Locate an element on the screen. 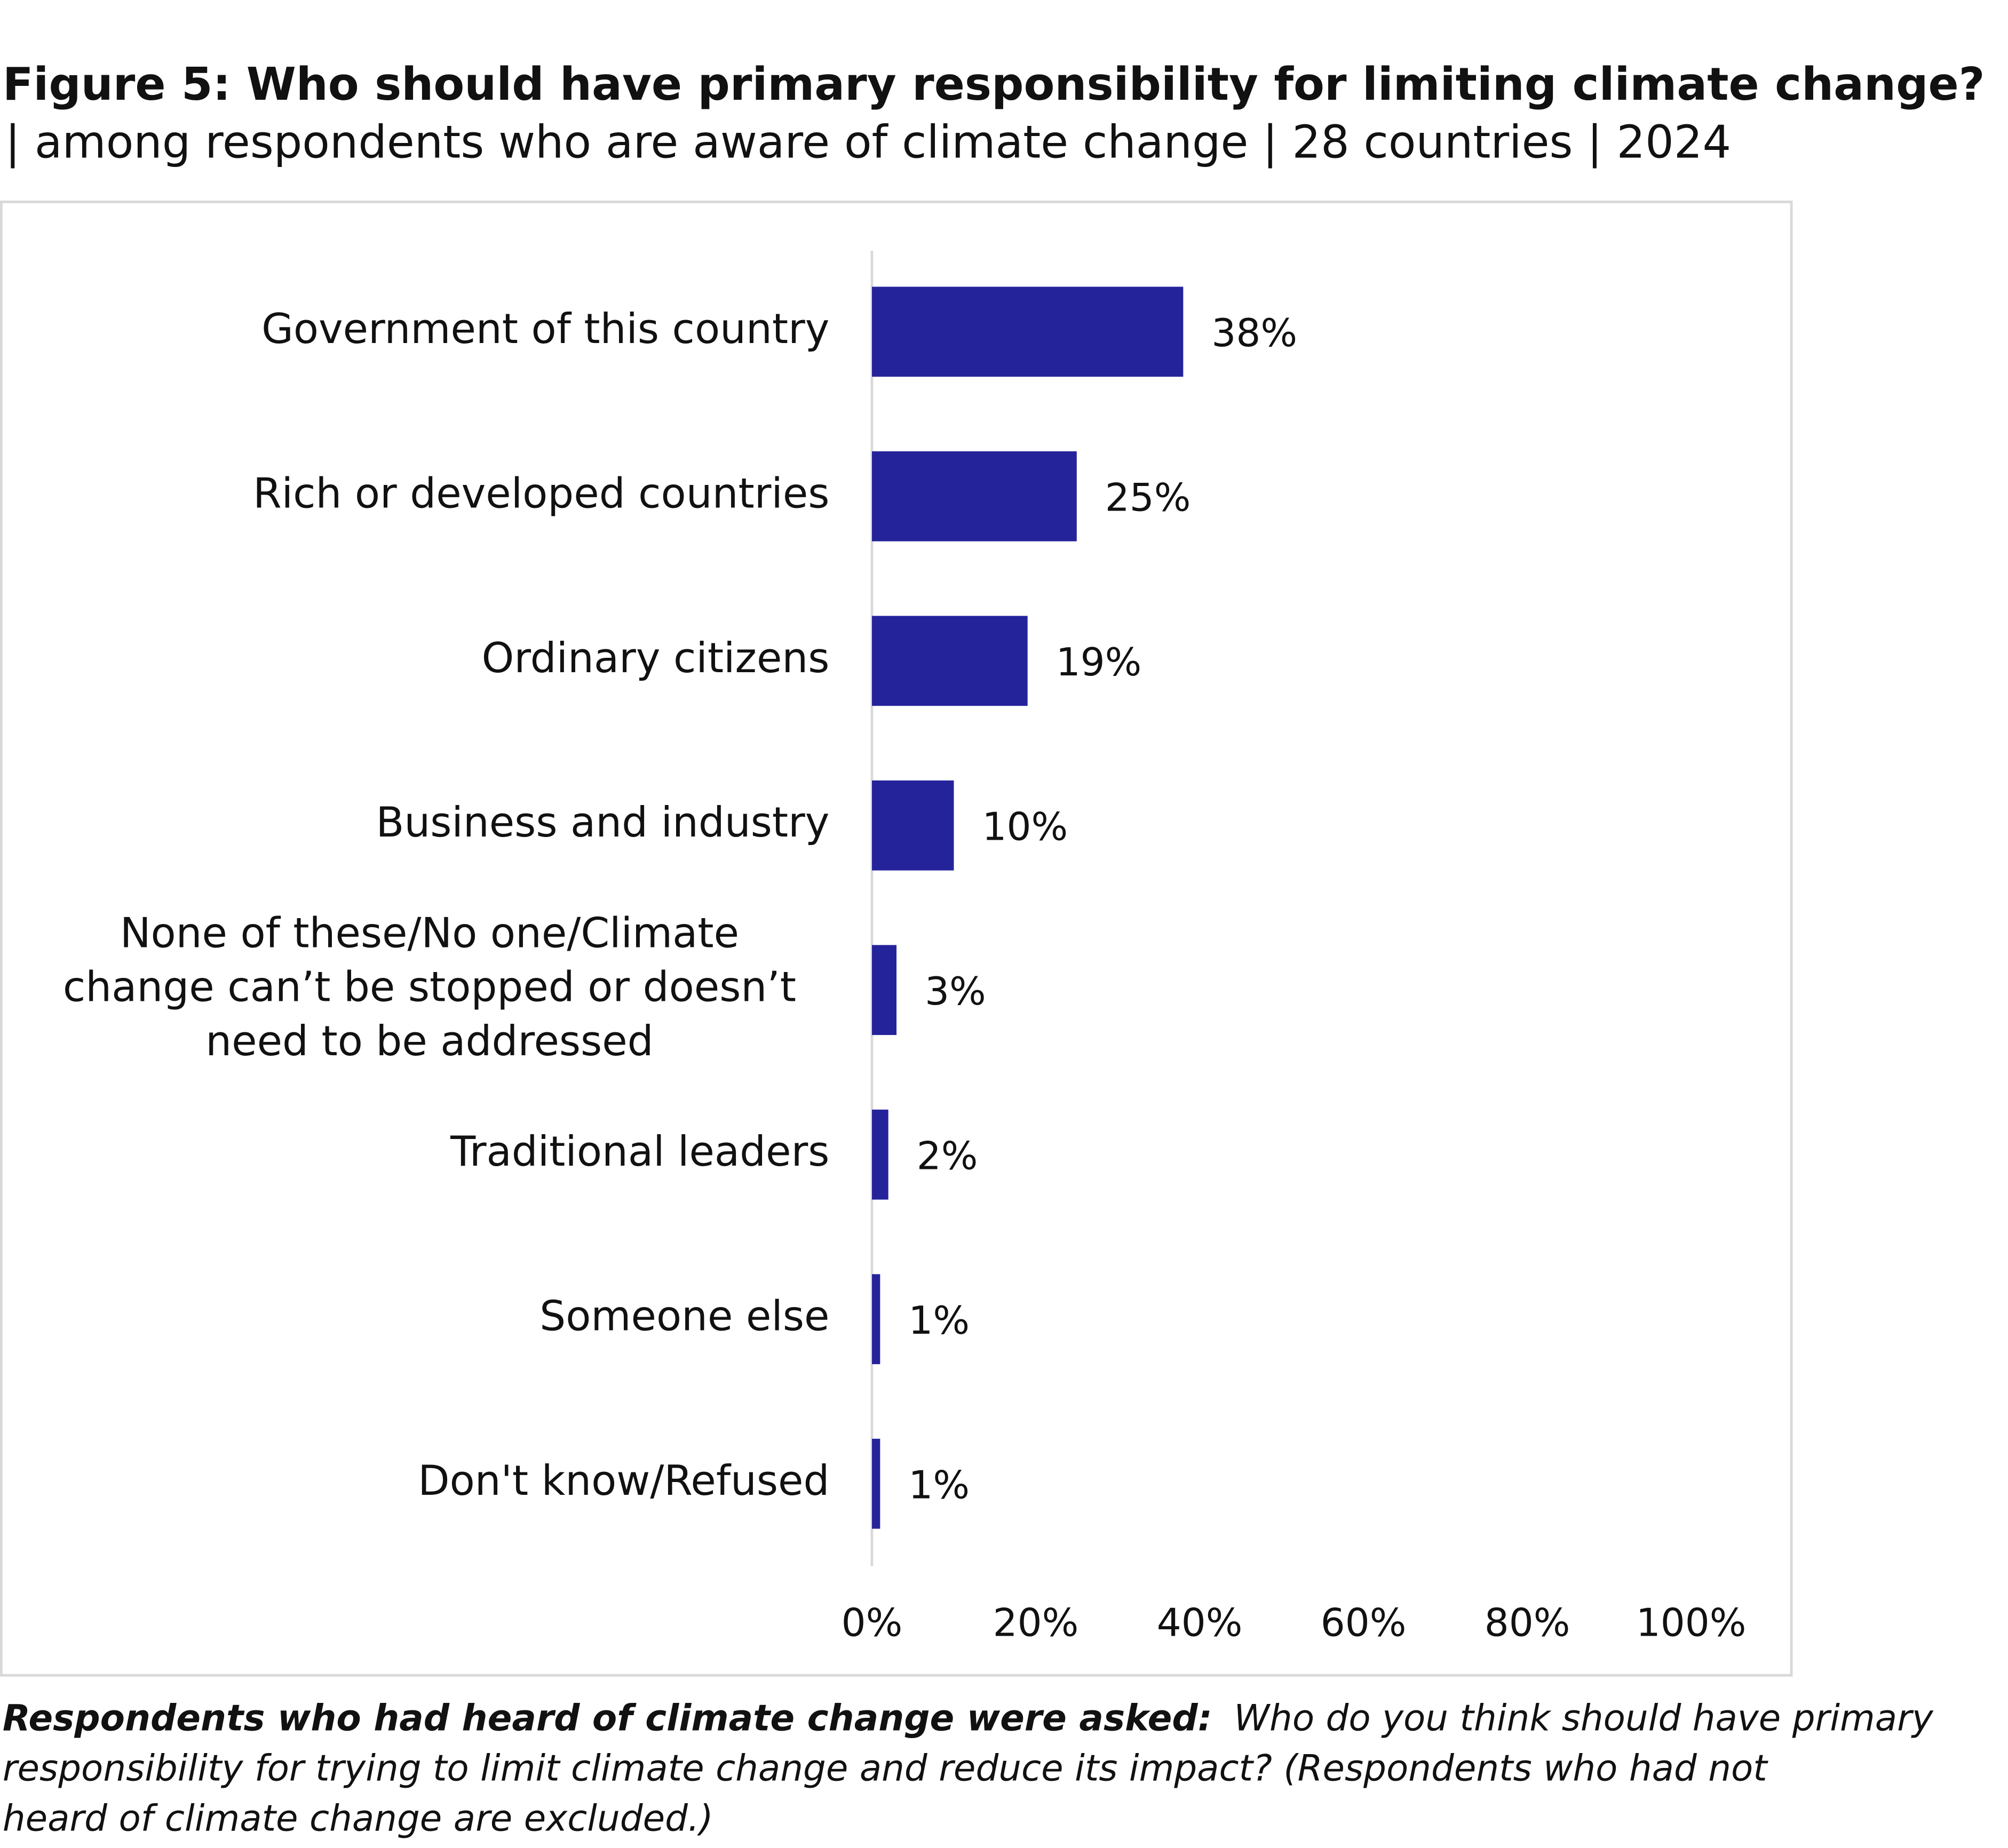  value-label: 3% is located at coordinates (955, 991).